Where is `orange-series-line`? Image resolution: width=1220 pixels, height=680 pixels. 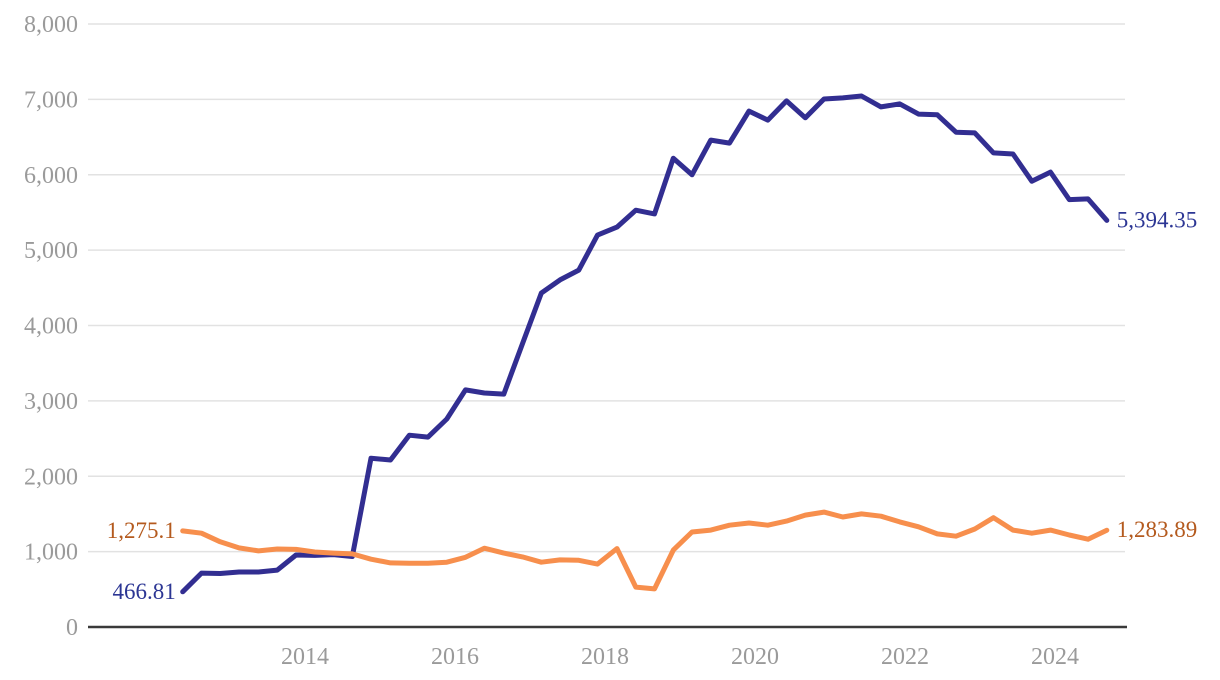
orange-series-line is located at coordinates (645, 550).